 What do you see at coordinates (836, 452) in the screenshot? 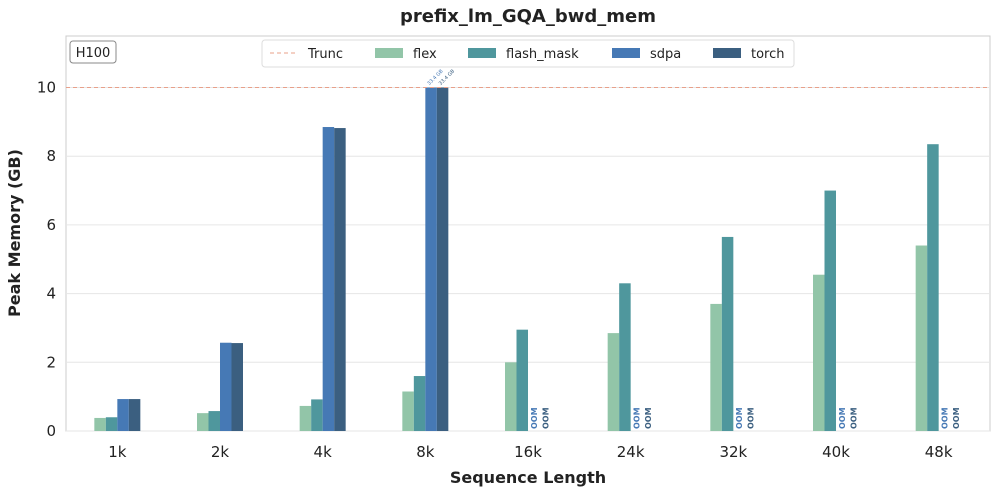
I see `x-tick-label: 40k` at bounding box center [836, 452].